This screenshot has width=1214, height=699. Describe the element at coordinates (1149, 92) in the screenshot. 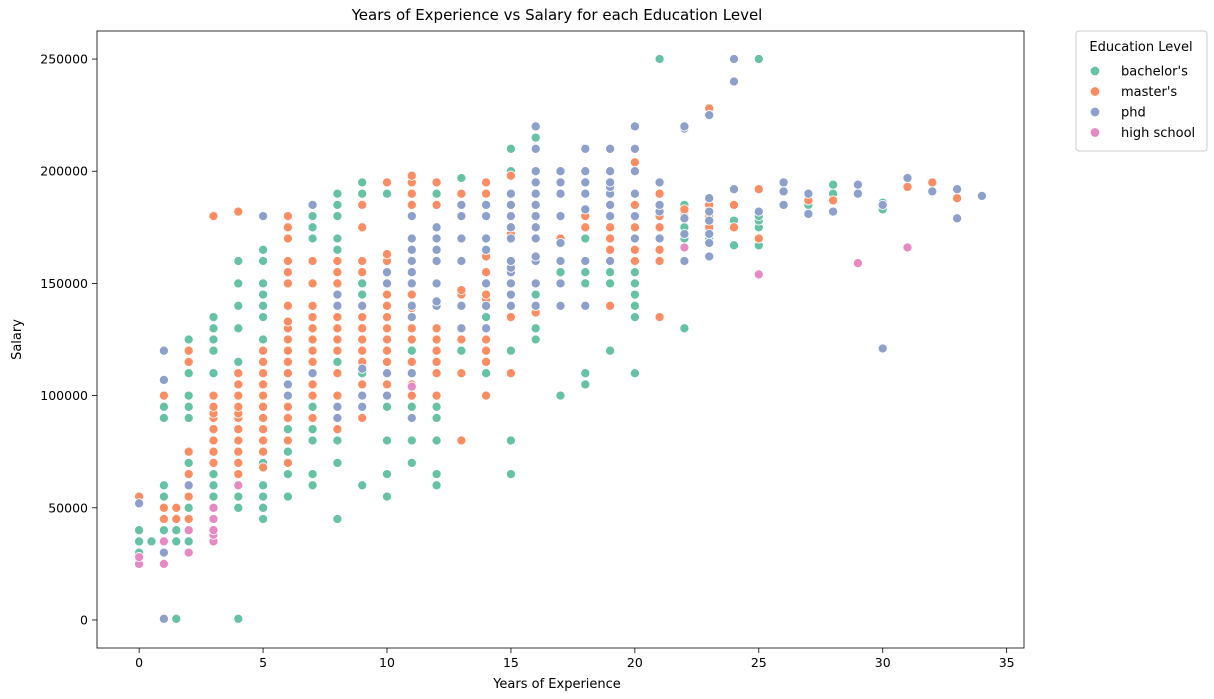

I see `legend-label: master's` at that location.